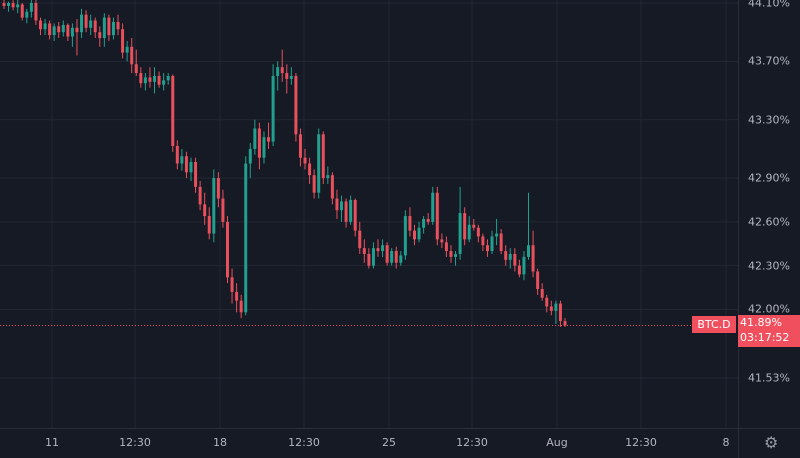  What do you see at coordinates (761, 322) in the screenshot?
I see `last-price: 41.89%` at bounding box center [761, 322].